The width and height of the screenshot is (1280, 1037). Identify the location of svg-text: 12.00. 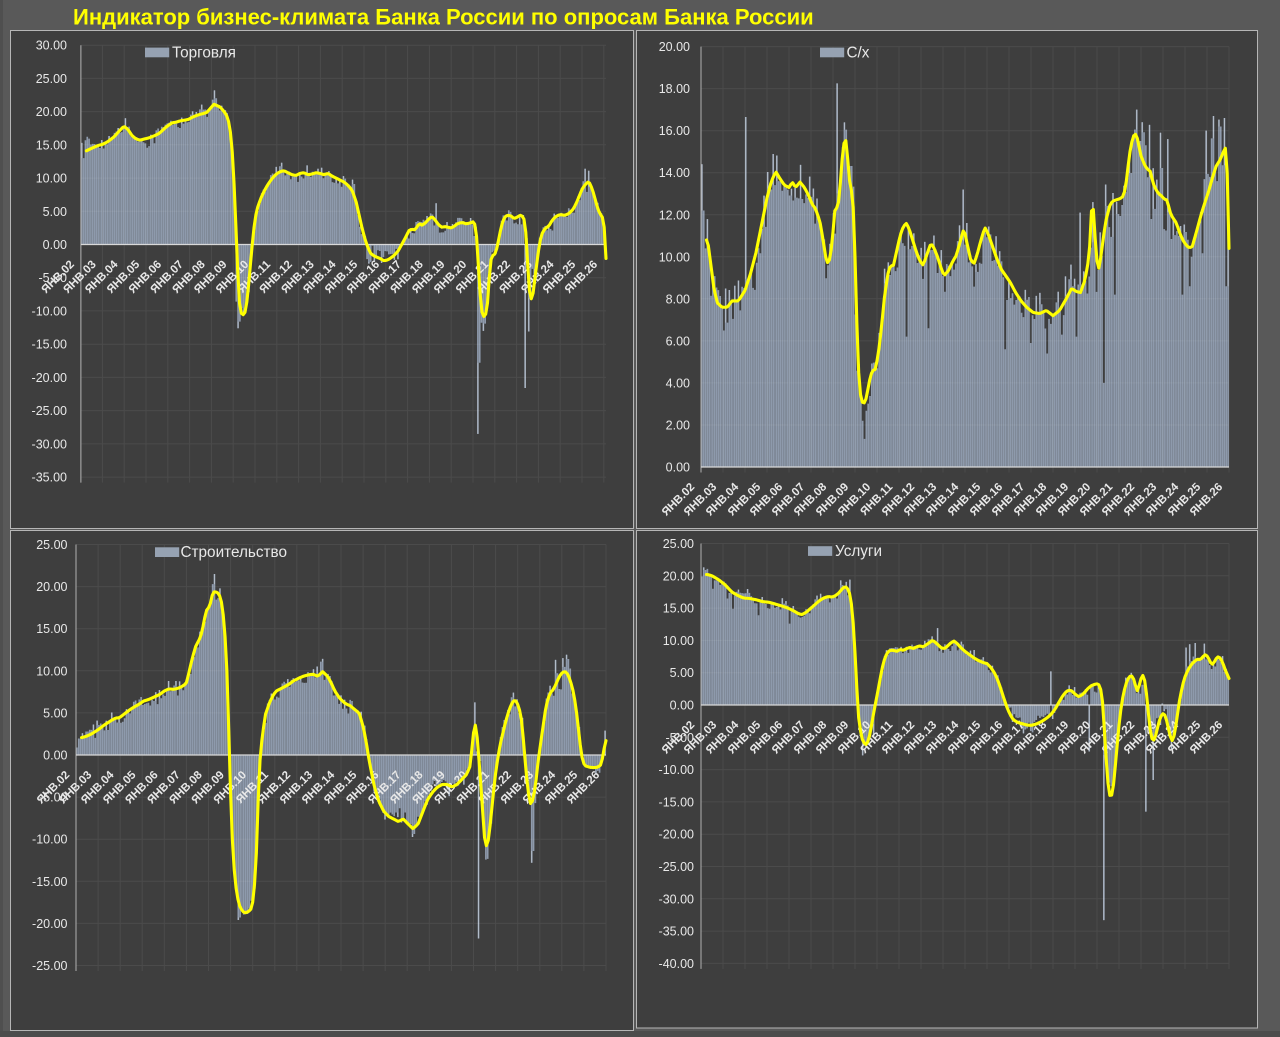
(674, 215).